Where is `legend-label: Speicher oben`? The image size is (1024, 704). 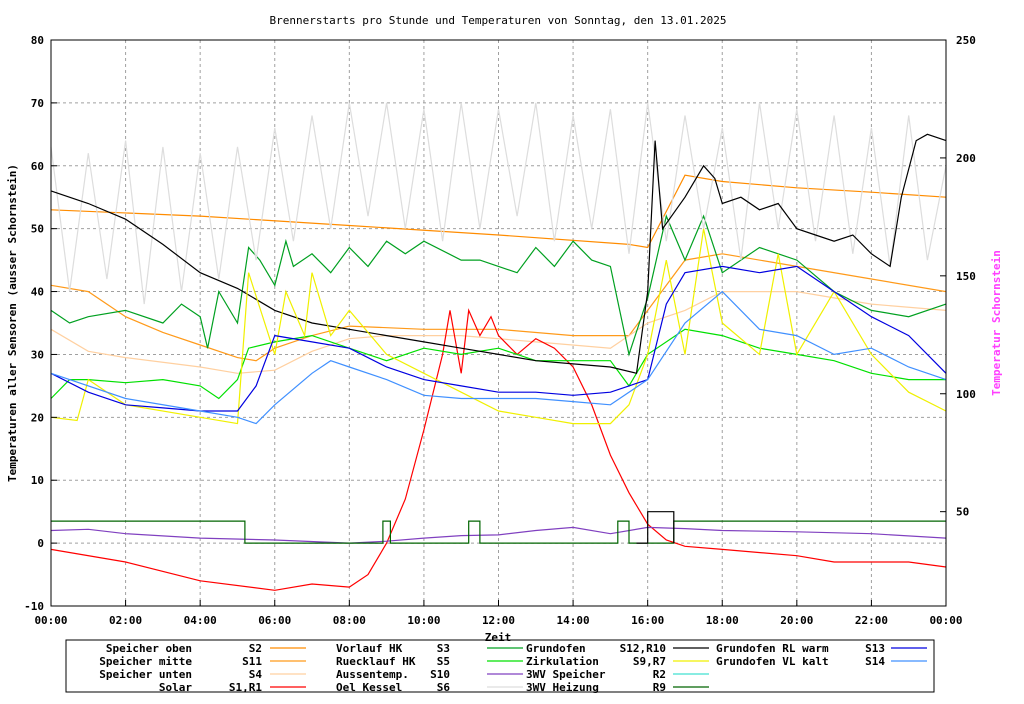
legend-label: Speicher oben is located at coordinates (149, 648).